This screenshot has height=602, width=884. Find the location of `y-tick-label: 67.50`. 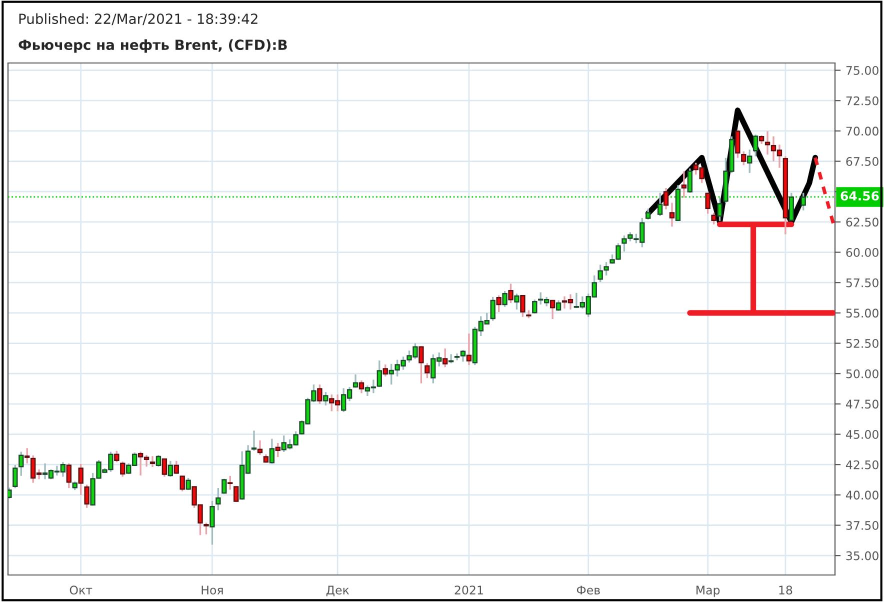

y-tick-label: 67.50 is located at coordinates (862, 161).